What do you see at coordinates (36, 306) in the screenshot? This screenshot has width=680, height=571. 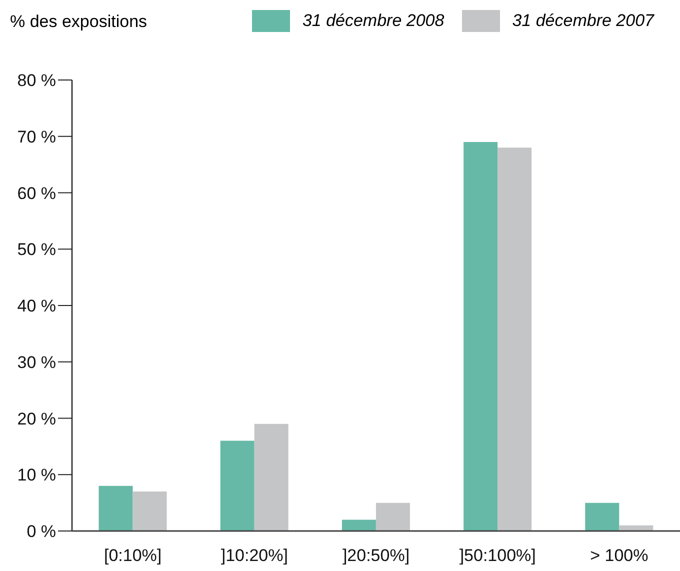 I see `y-tick-label: 40 %` at bounding box center [36, 306].